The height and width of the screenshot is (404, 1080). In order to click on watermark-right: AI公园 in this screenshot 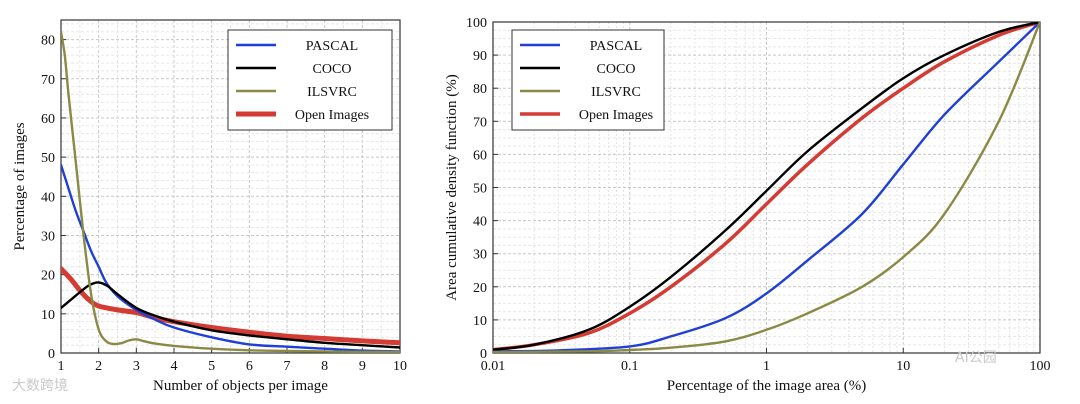, I will do `click(976, 358)`.